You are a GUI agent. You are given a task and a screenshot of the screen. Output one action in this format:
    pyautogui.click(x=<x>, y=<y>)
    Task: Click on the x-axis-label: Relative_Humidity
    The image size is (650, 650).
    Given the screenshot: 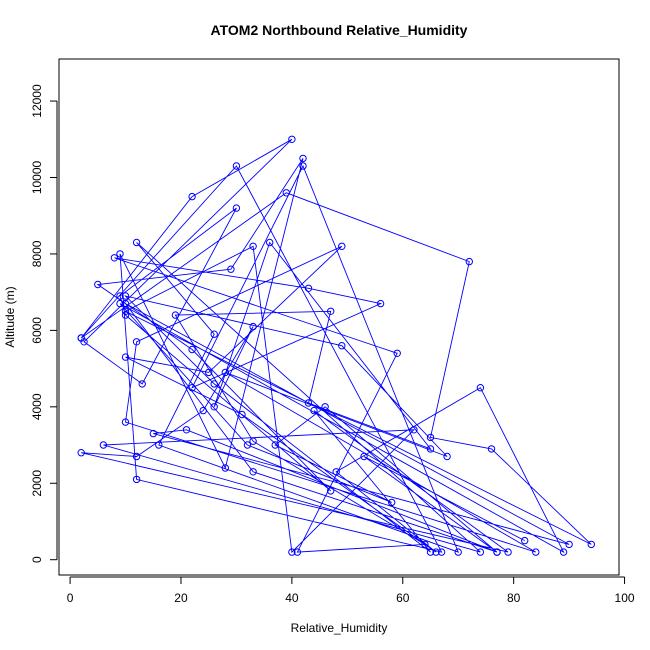 What is the action you would take?
    pyautogui.click(x=339, y=628)
    